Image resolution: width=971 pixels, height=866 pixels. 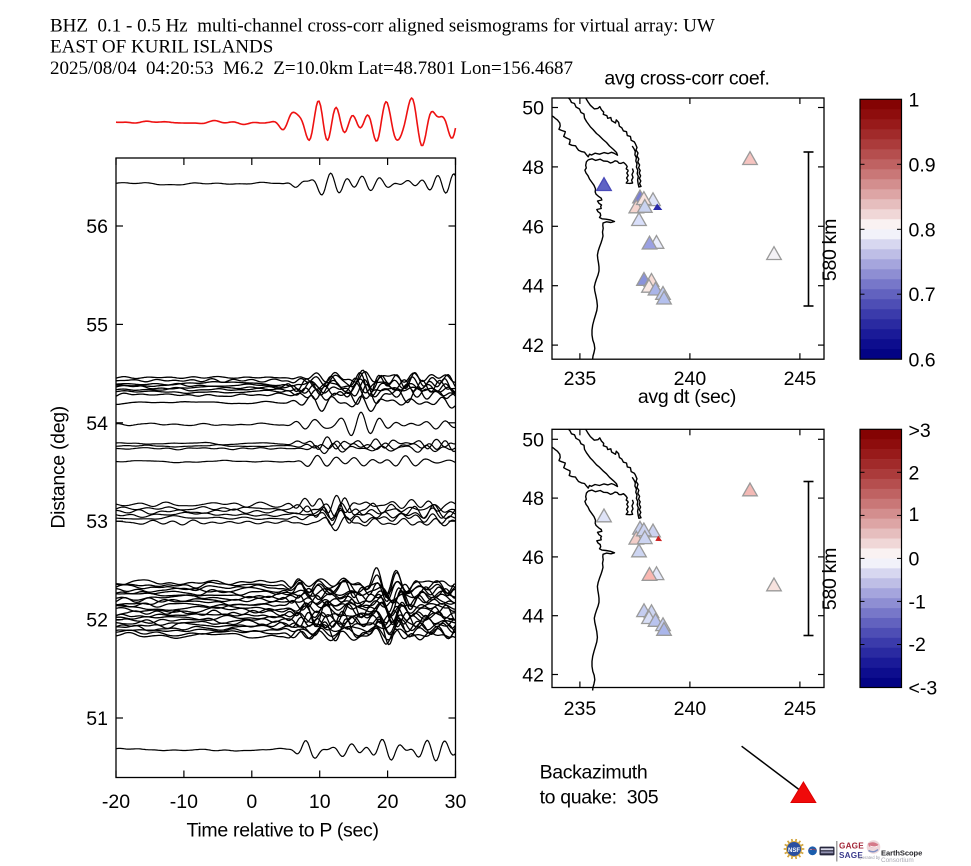 What do you see at coordinates (97, 719) in the screenshot?
I see `svg-text: 51` at bounding box center [97, 719].